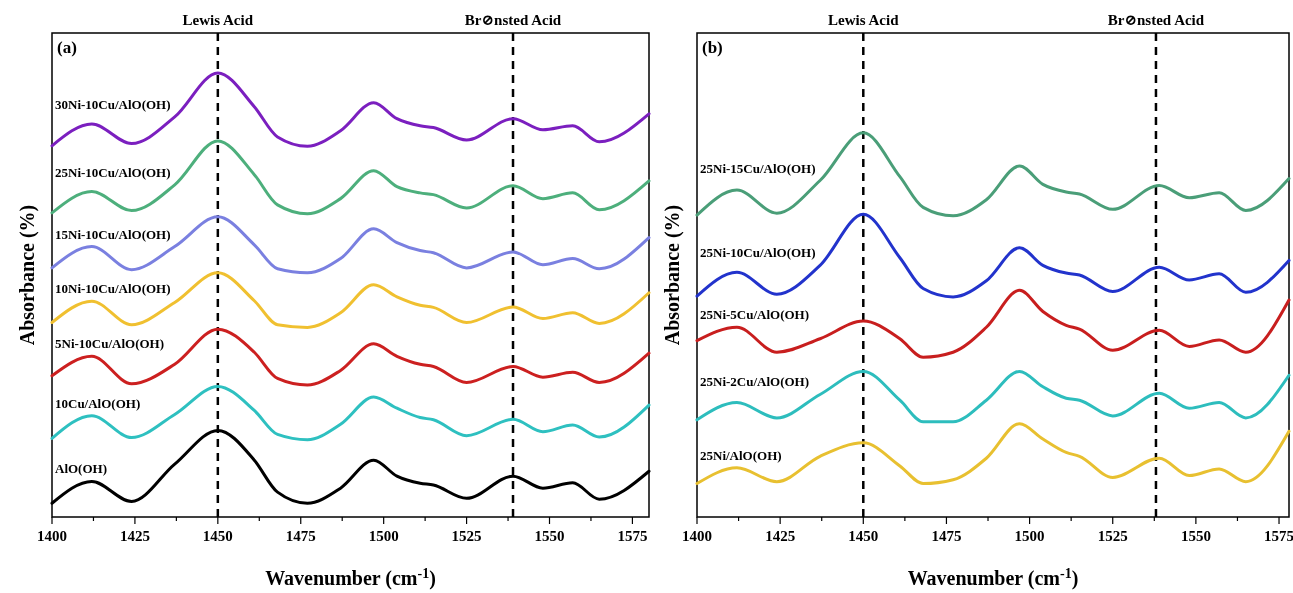 The width and height of the screenshot is (1293, 593). What do you see at coordinates (755, 382) in the screenshot?
I see `series-label: 25Ni-2Cu/AlO(OH)` at bounding box center [755, 382].